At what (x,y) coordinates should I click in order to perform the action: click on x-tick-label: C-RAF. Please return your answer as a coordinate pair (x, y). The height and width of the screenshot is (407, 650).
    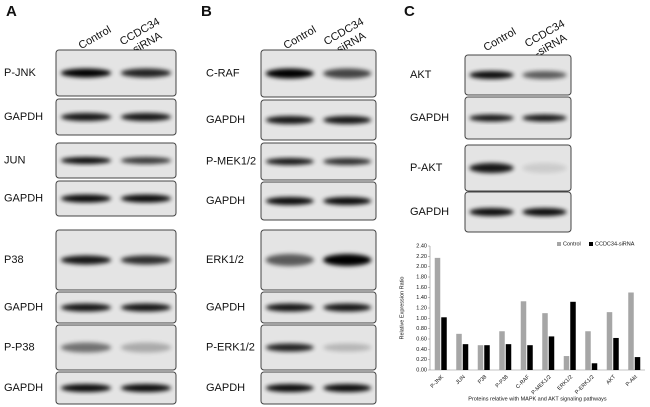
    Looking at the image, I should click on (523, 382).